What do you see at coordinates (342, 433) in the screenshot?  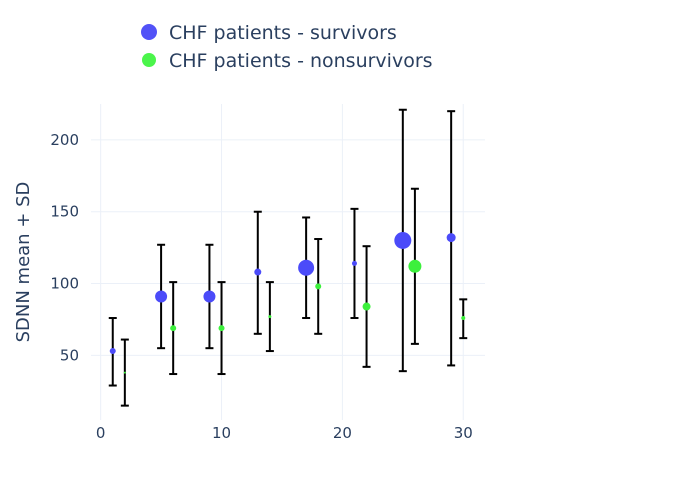 I see `x-tick-label: 20` at bounding box center [342, 433].